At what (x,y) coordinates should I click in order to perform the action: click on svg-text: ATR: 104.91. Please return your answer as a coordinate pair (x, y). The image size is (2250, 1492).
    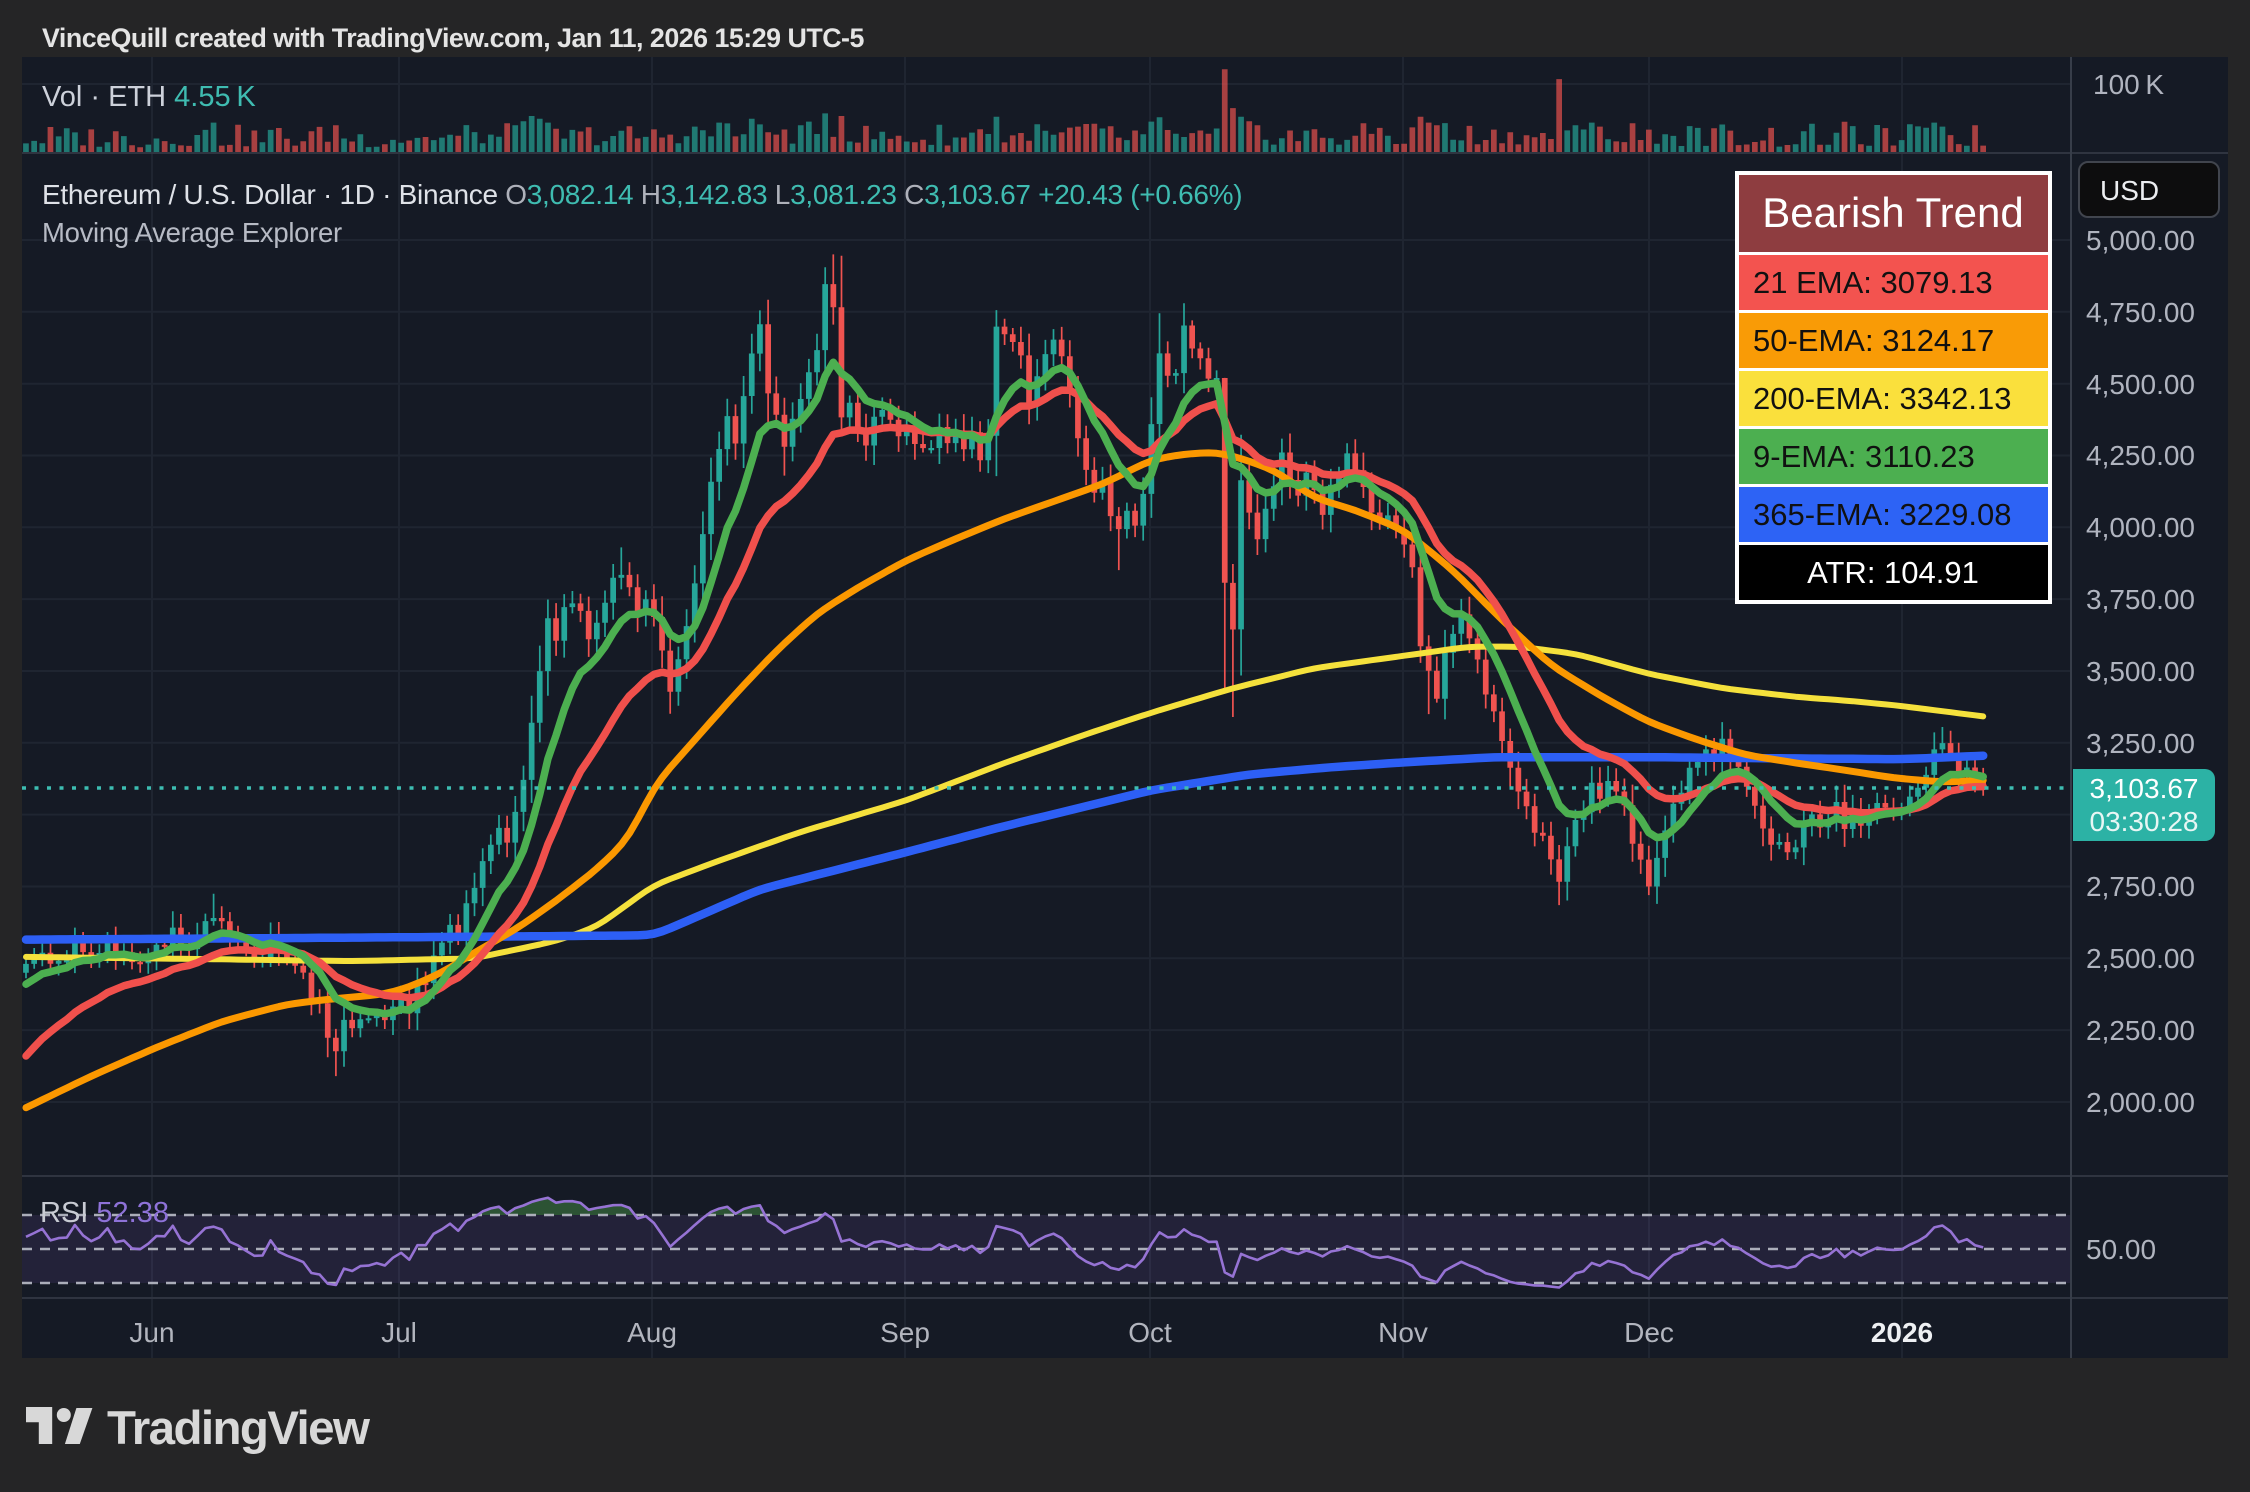
    Looking at the image, I should click on (1893, 572).